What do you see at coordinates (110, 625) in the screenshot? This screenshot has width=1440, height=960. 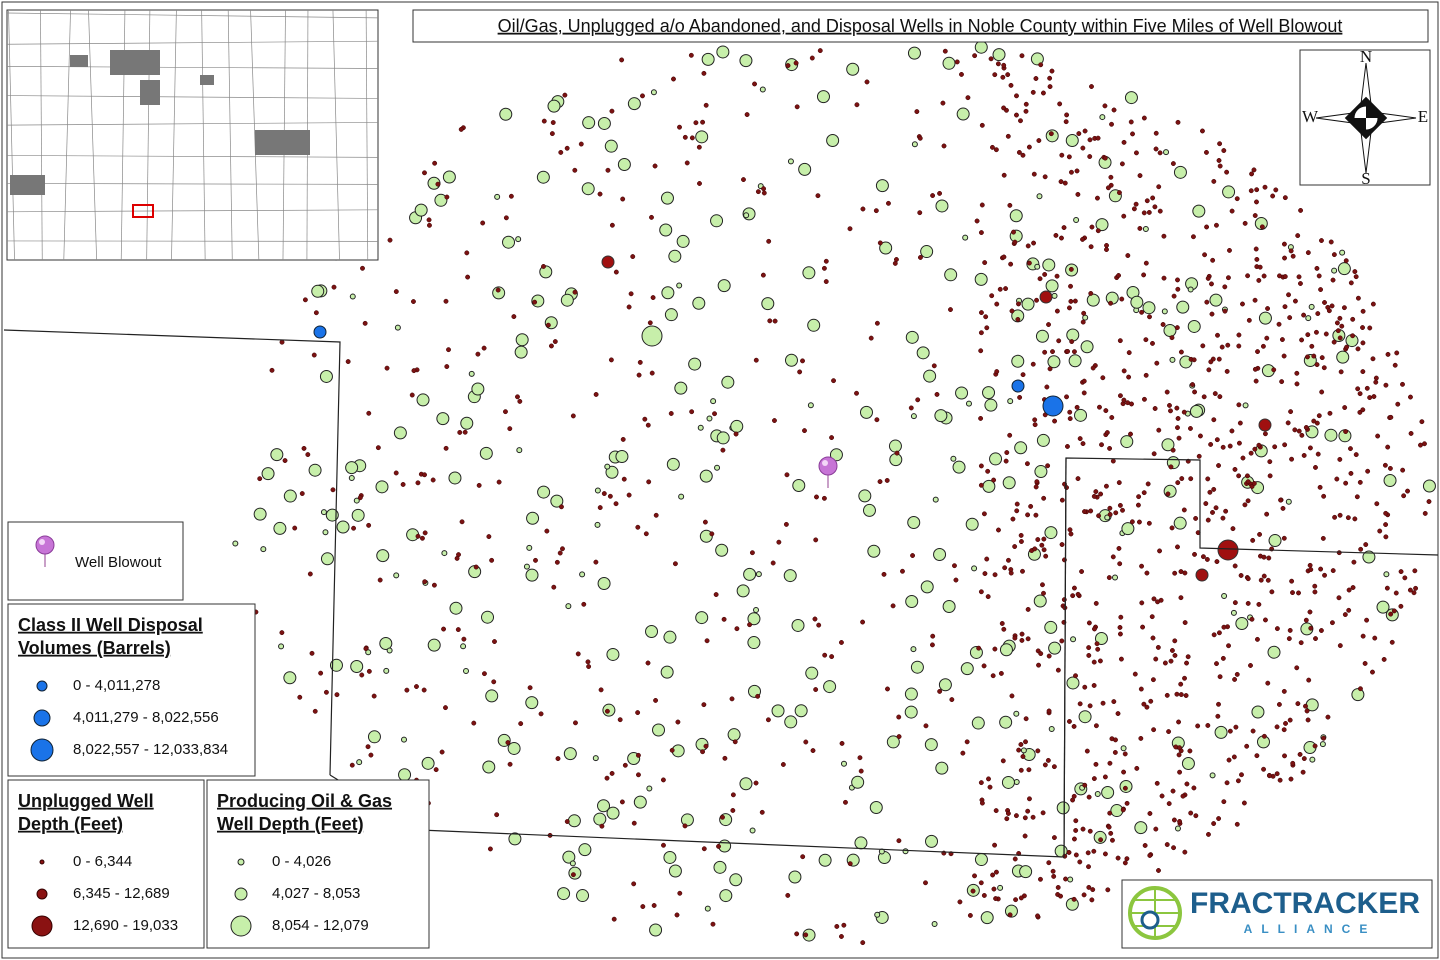 I see `legend-heading: Class II Well Disposal` at bounding box center [110, 625].